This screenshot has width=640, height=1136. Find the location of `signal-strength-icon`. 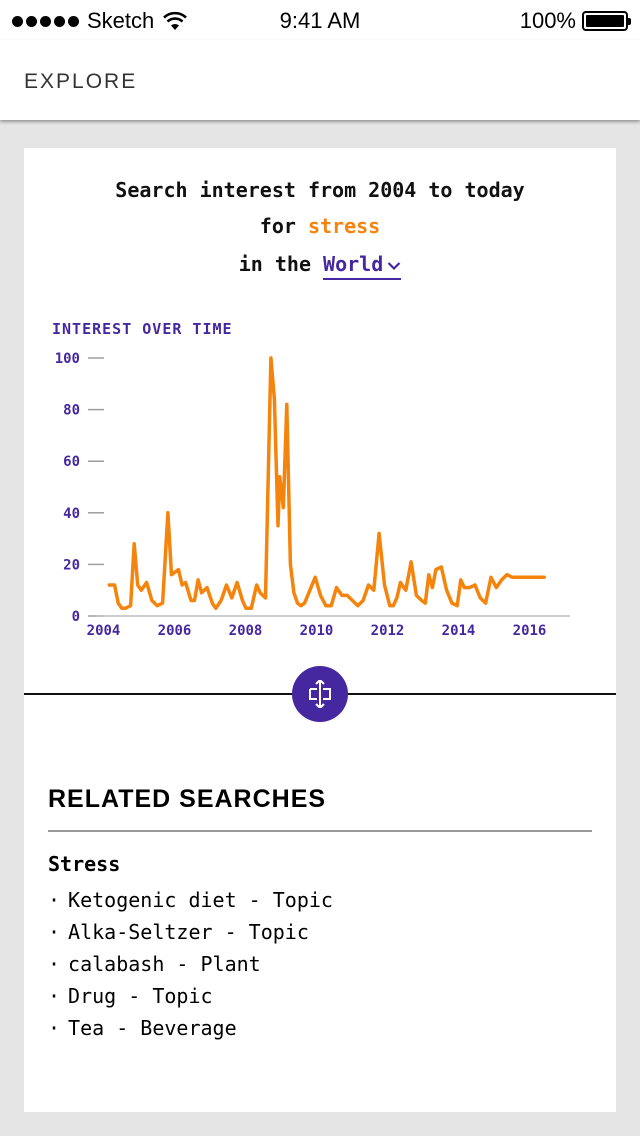

signal-strength-icon is located at coordinates (45, 21).